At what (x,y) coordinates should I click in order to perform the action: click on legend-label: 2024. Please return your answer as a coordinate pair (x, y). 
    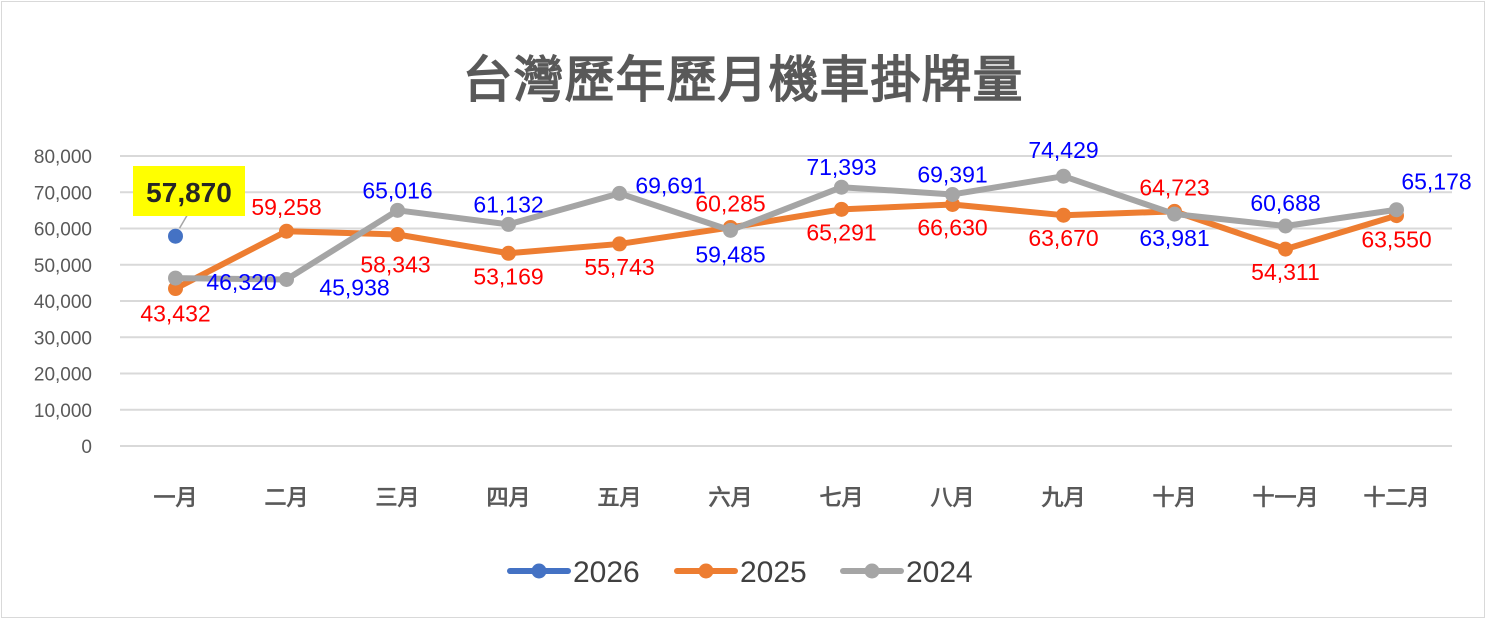
    Looking at the image, I should click on (939, 572).